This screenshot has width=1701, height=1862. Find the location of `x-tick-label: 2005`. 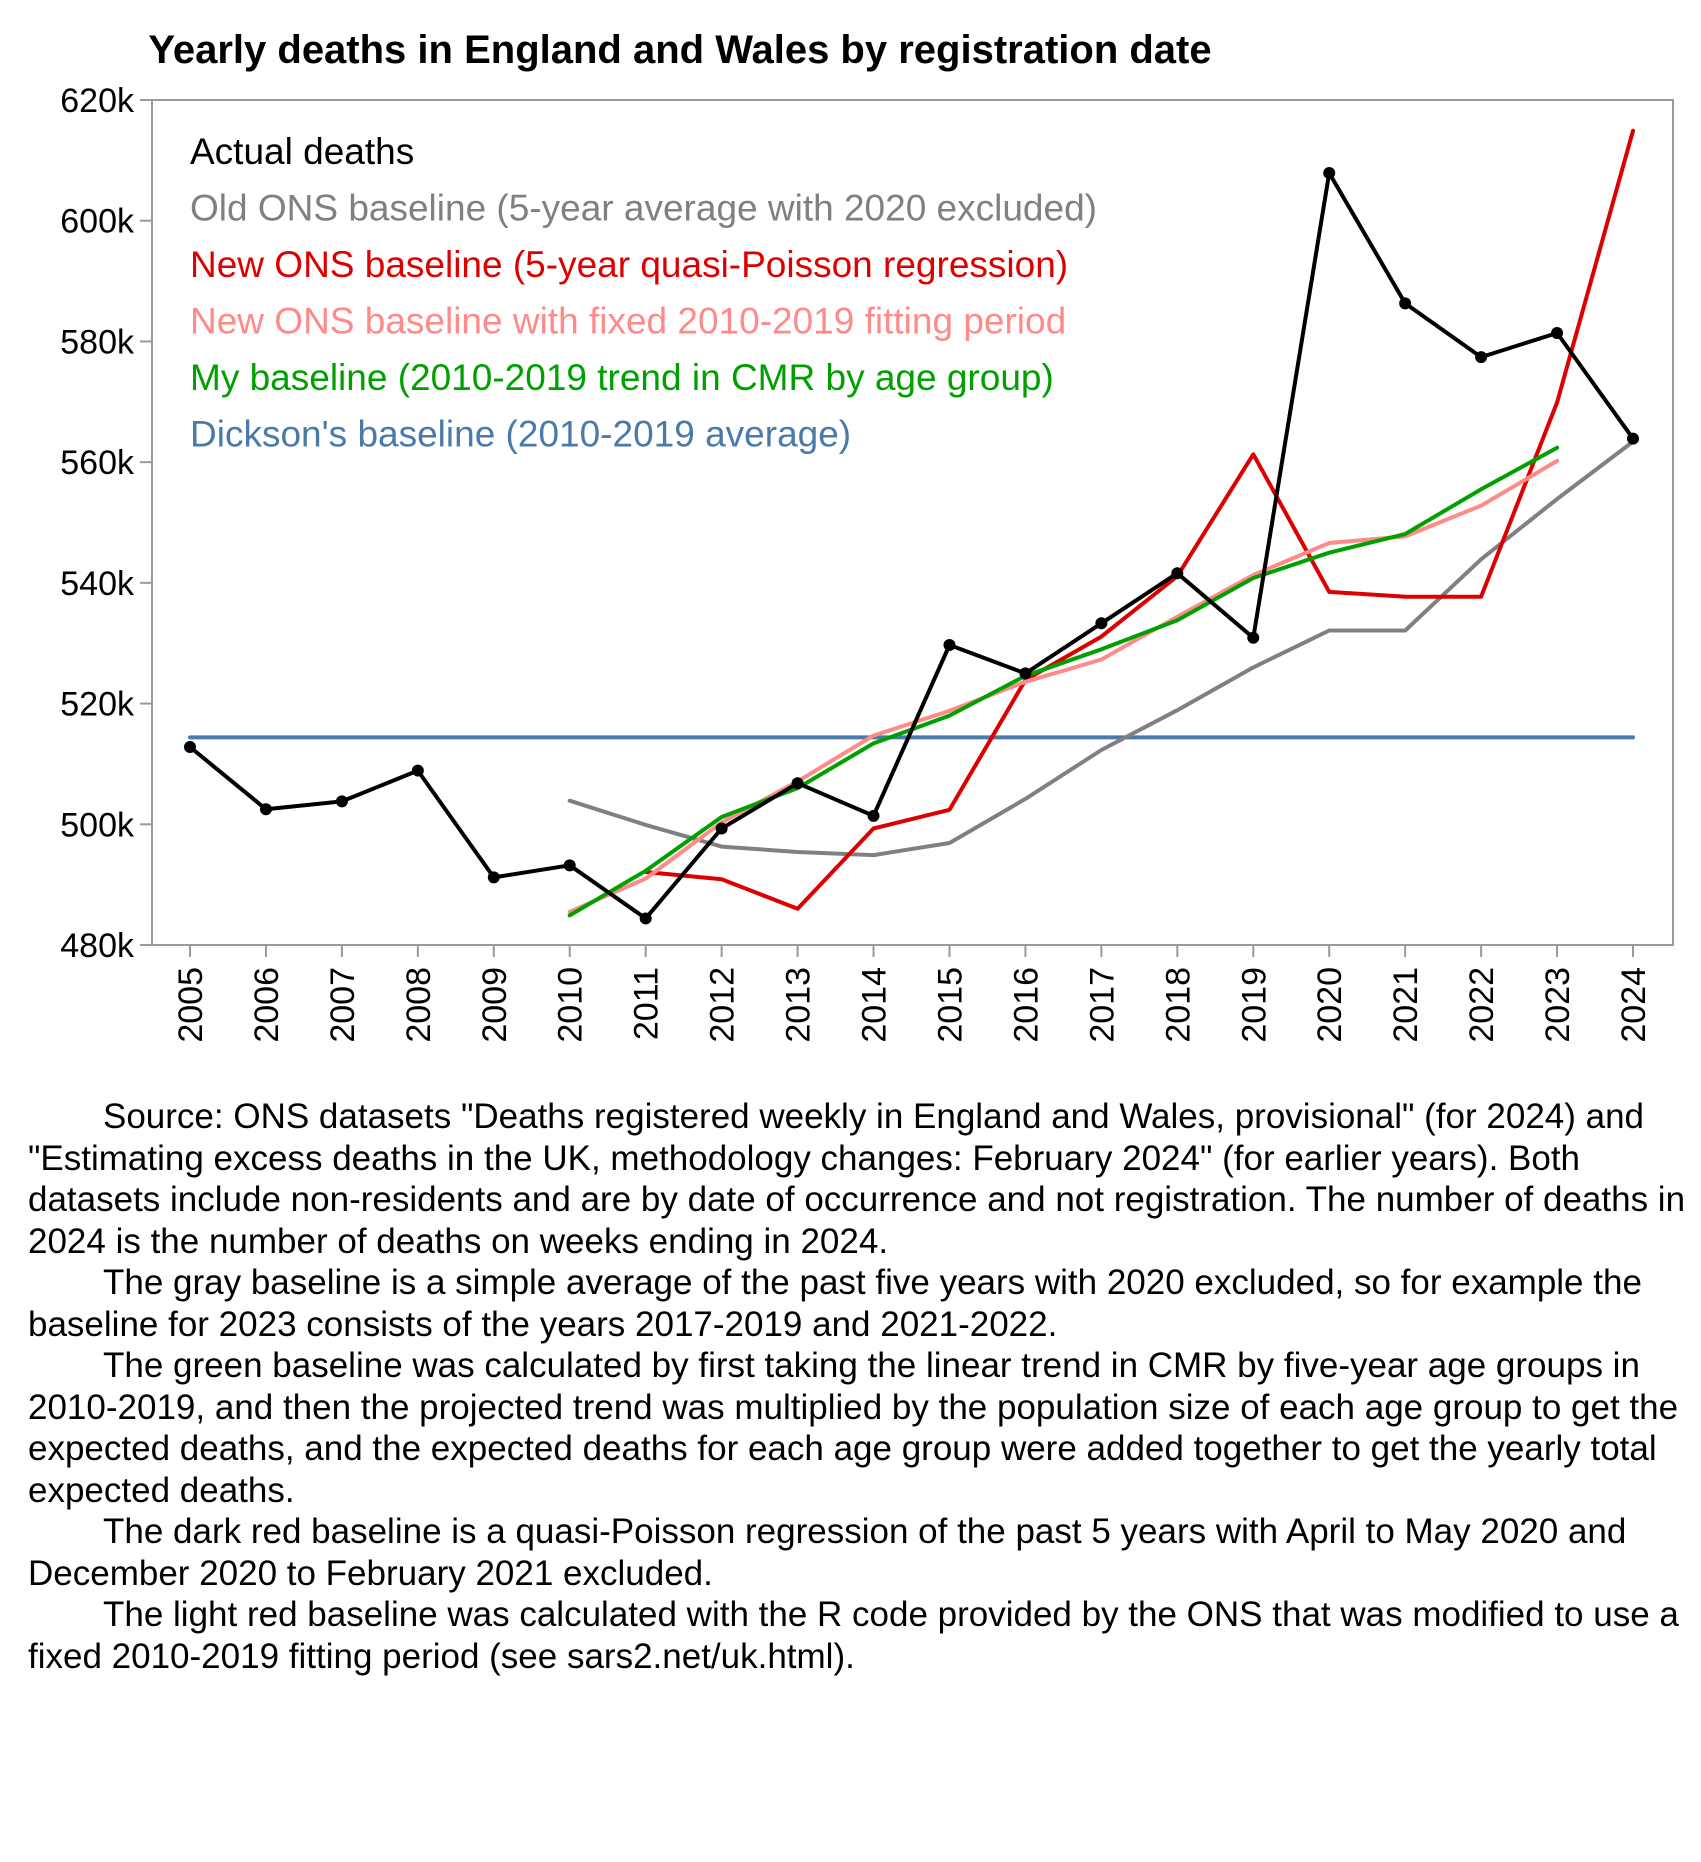

x-tick-label: 2005 is located at coordinates (191, 1005).